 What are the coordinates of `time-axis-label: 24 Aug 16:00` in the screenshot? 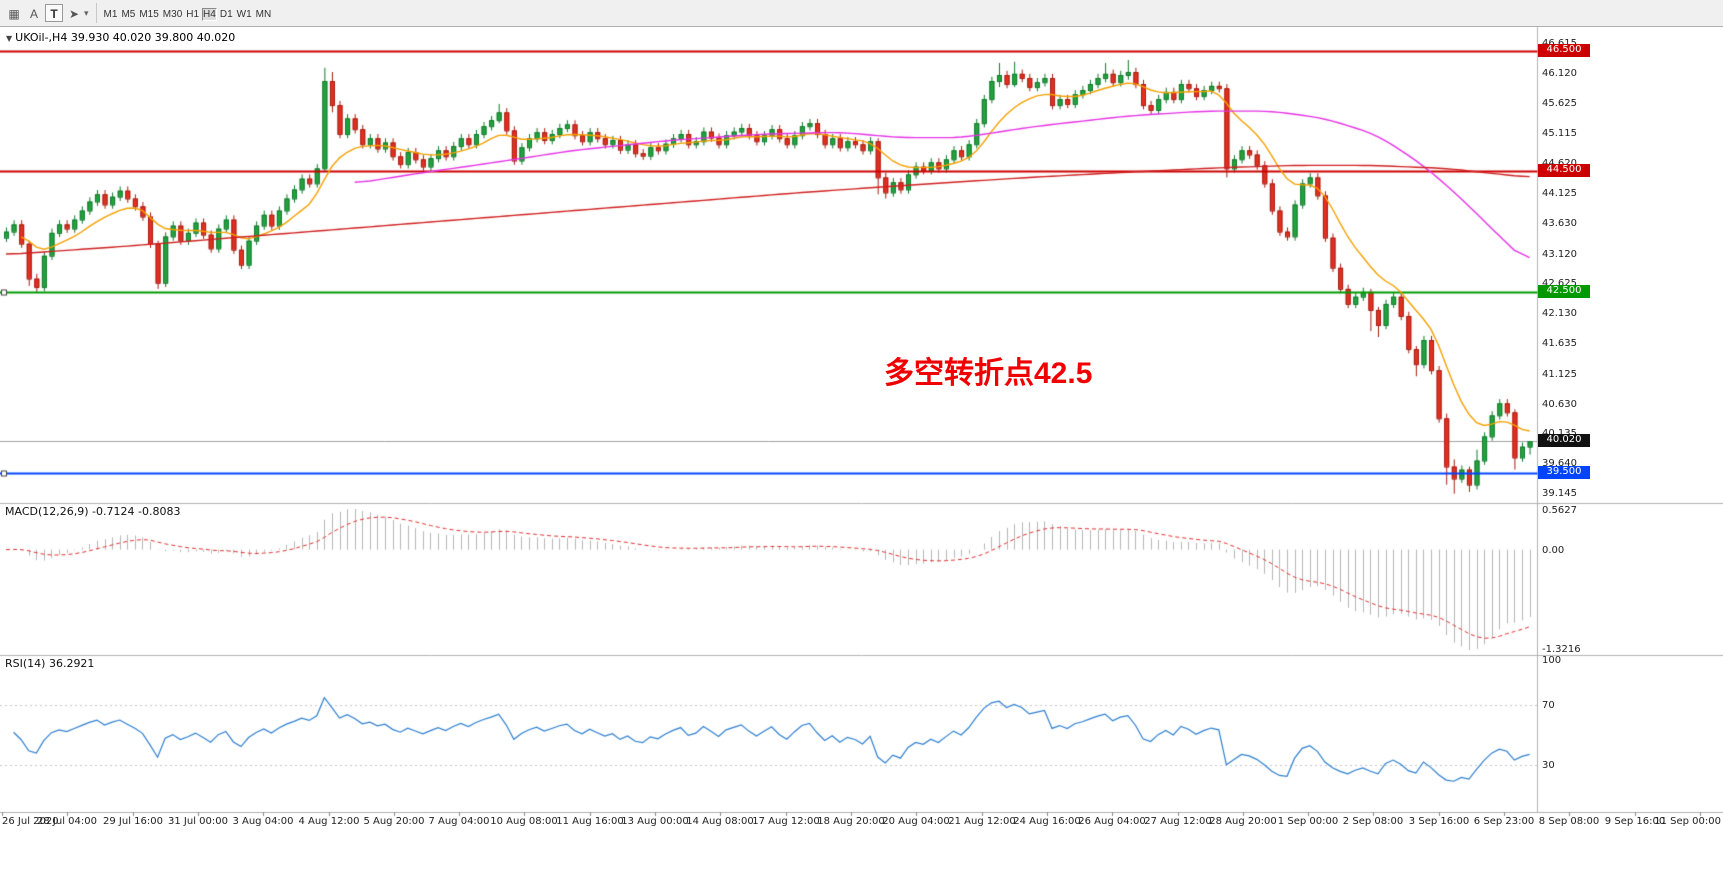 It's located at (1047, 821).